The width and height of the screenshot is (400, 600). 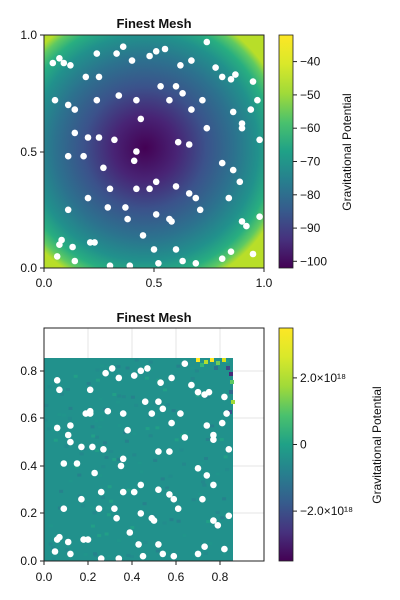 What do you see at coordinates (153, 23) in the screenshot?
I see `chart-1-title: Finest Mesh` at bounding box center [153, 23].